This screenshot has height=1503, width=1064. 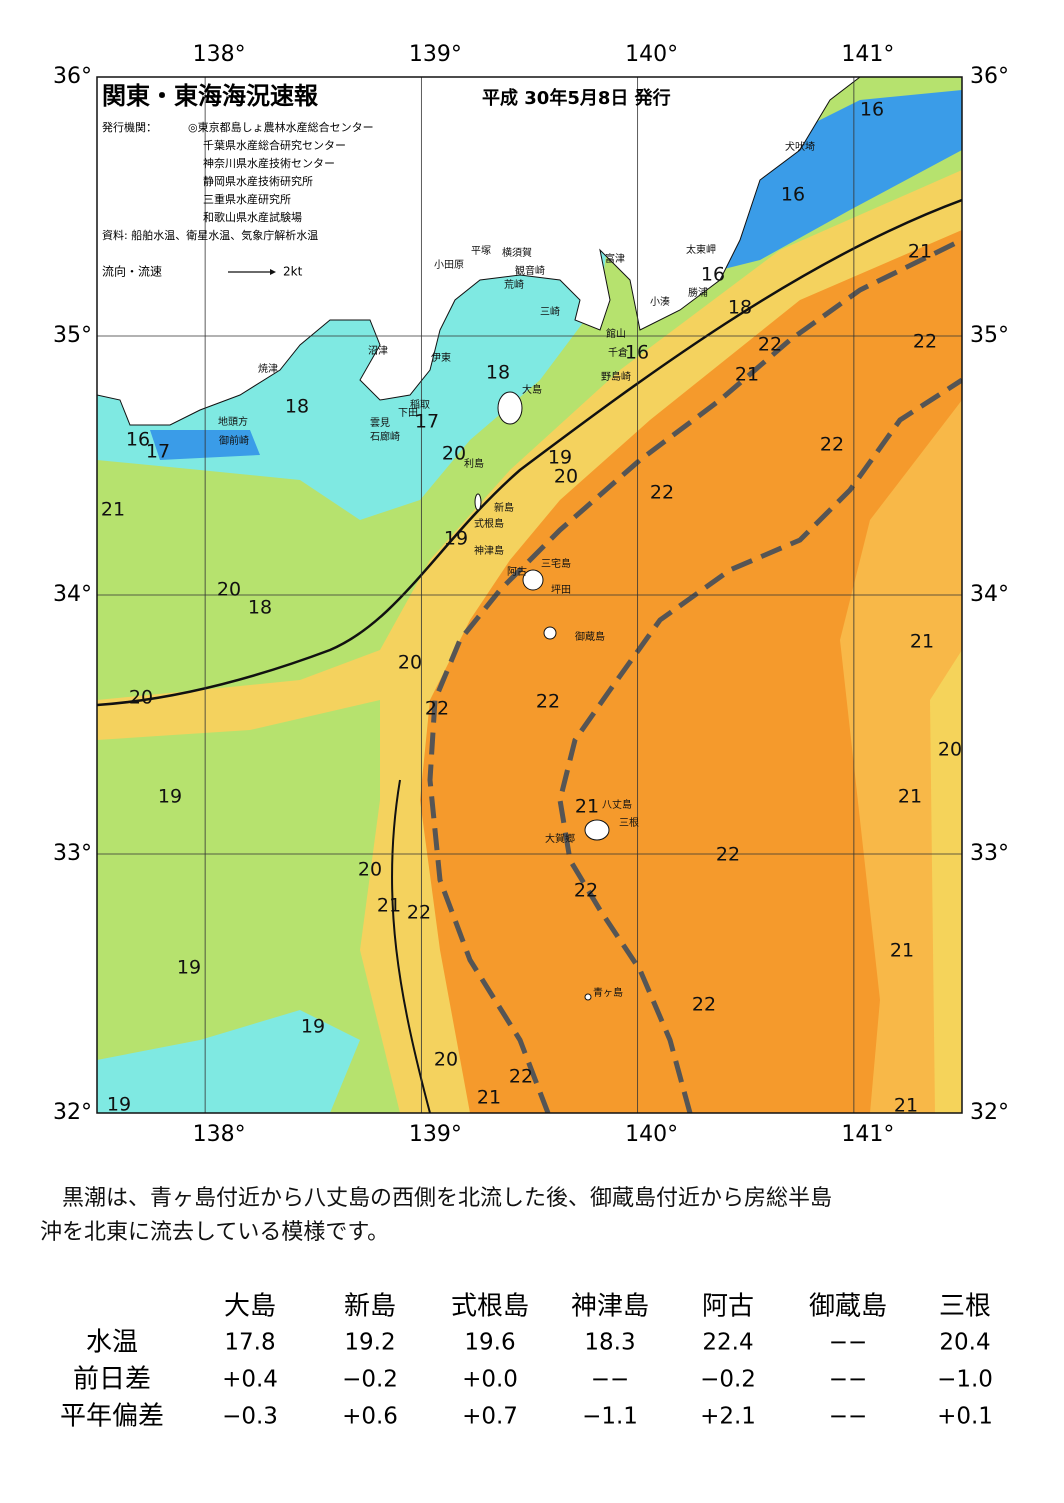 I want to click on place-name: 千倉, so click(x=618, y=352).